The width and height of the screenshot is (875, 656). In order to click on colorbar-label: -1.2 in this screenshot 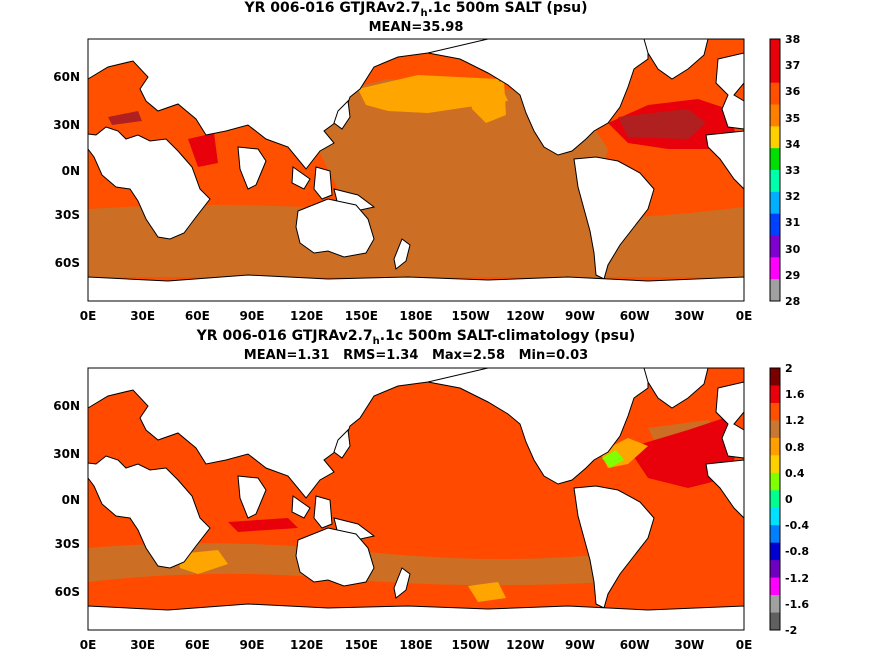, I will do `click(797, 578)`.